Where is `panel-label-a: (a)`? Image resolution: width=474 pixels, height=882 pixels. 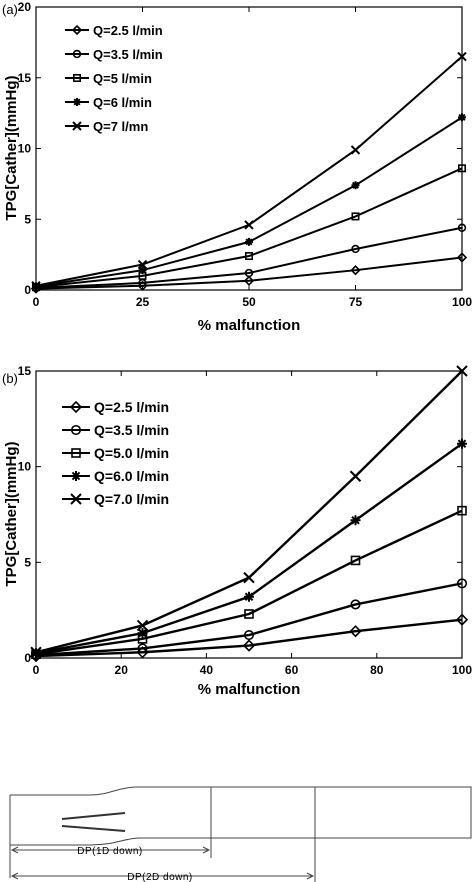
panel-label-a: (a) is located at coordinates (10, 9).